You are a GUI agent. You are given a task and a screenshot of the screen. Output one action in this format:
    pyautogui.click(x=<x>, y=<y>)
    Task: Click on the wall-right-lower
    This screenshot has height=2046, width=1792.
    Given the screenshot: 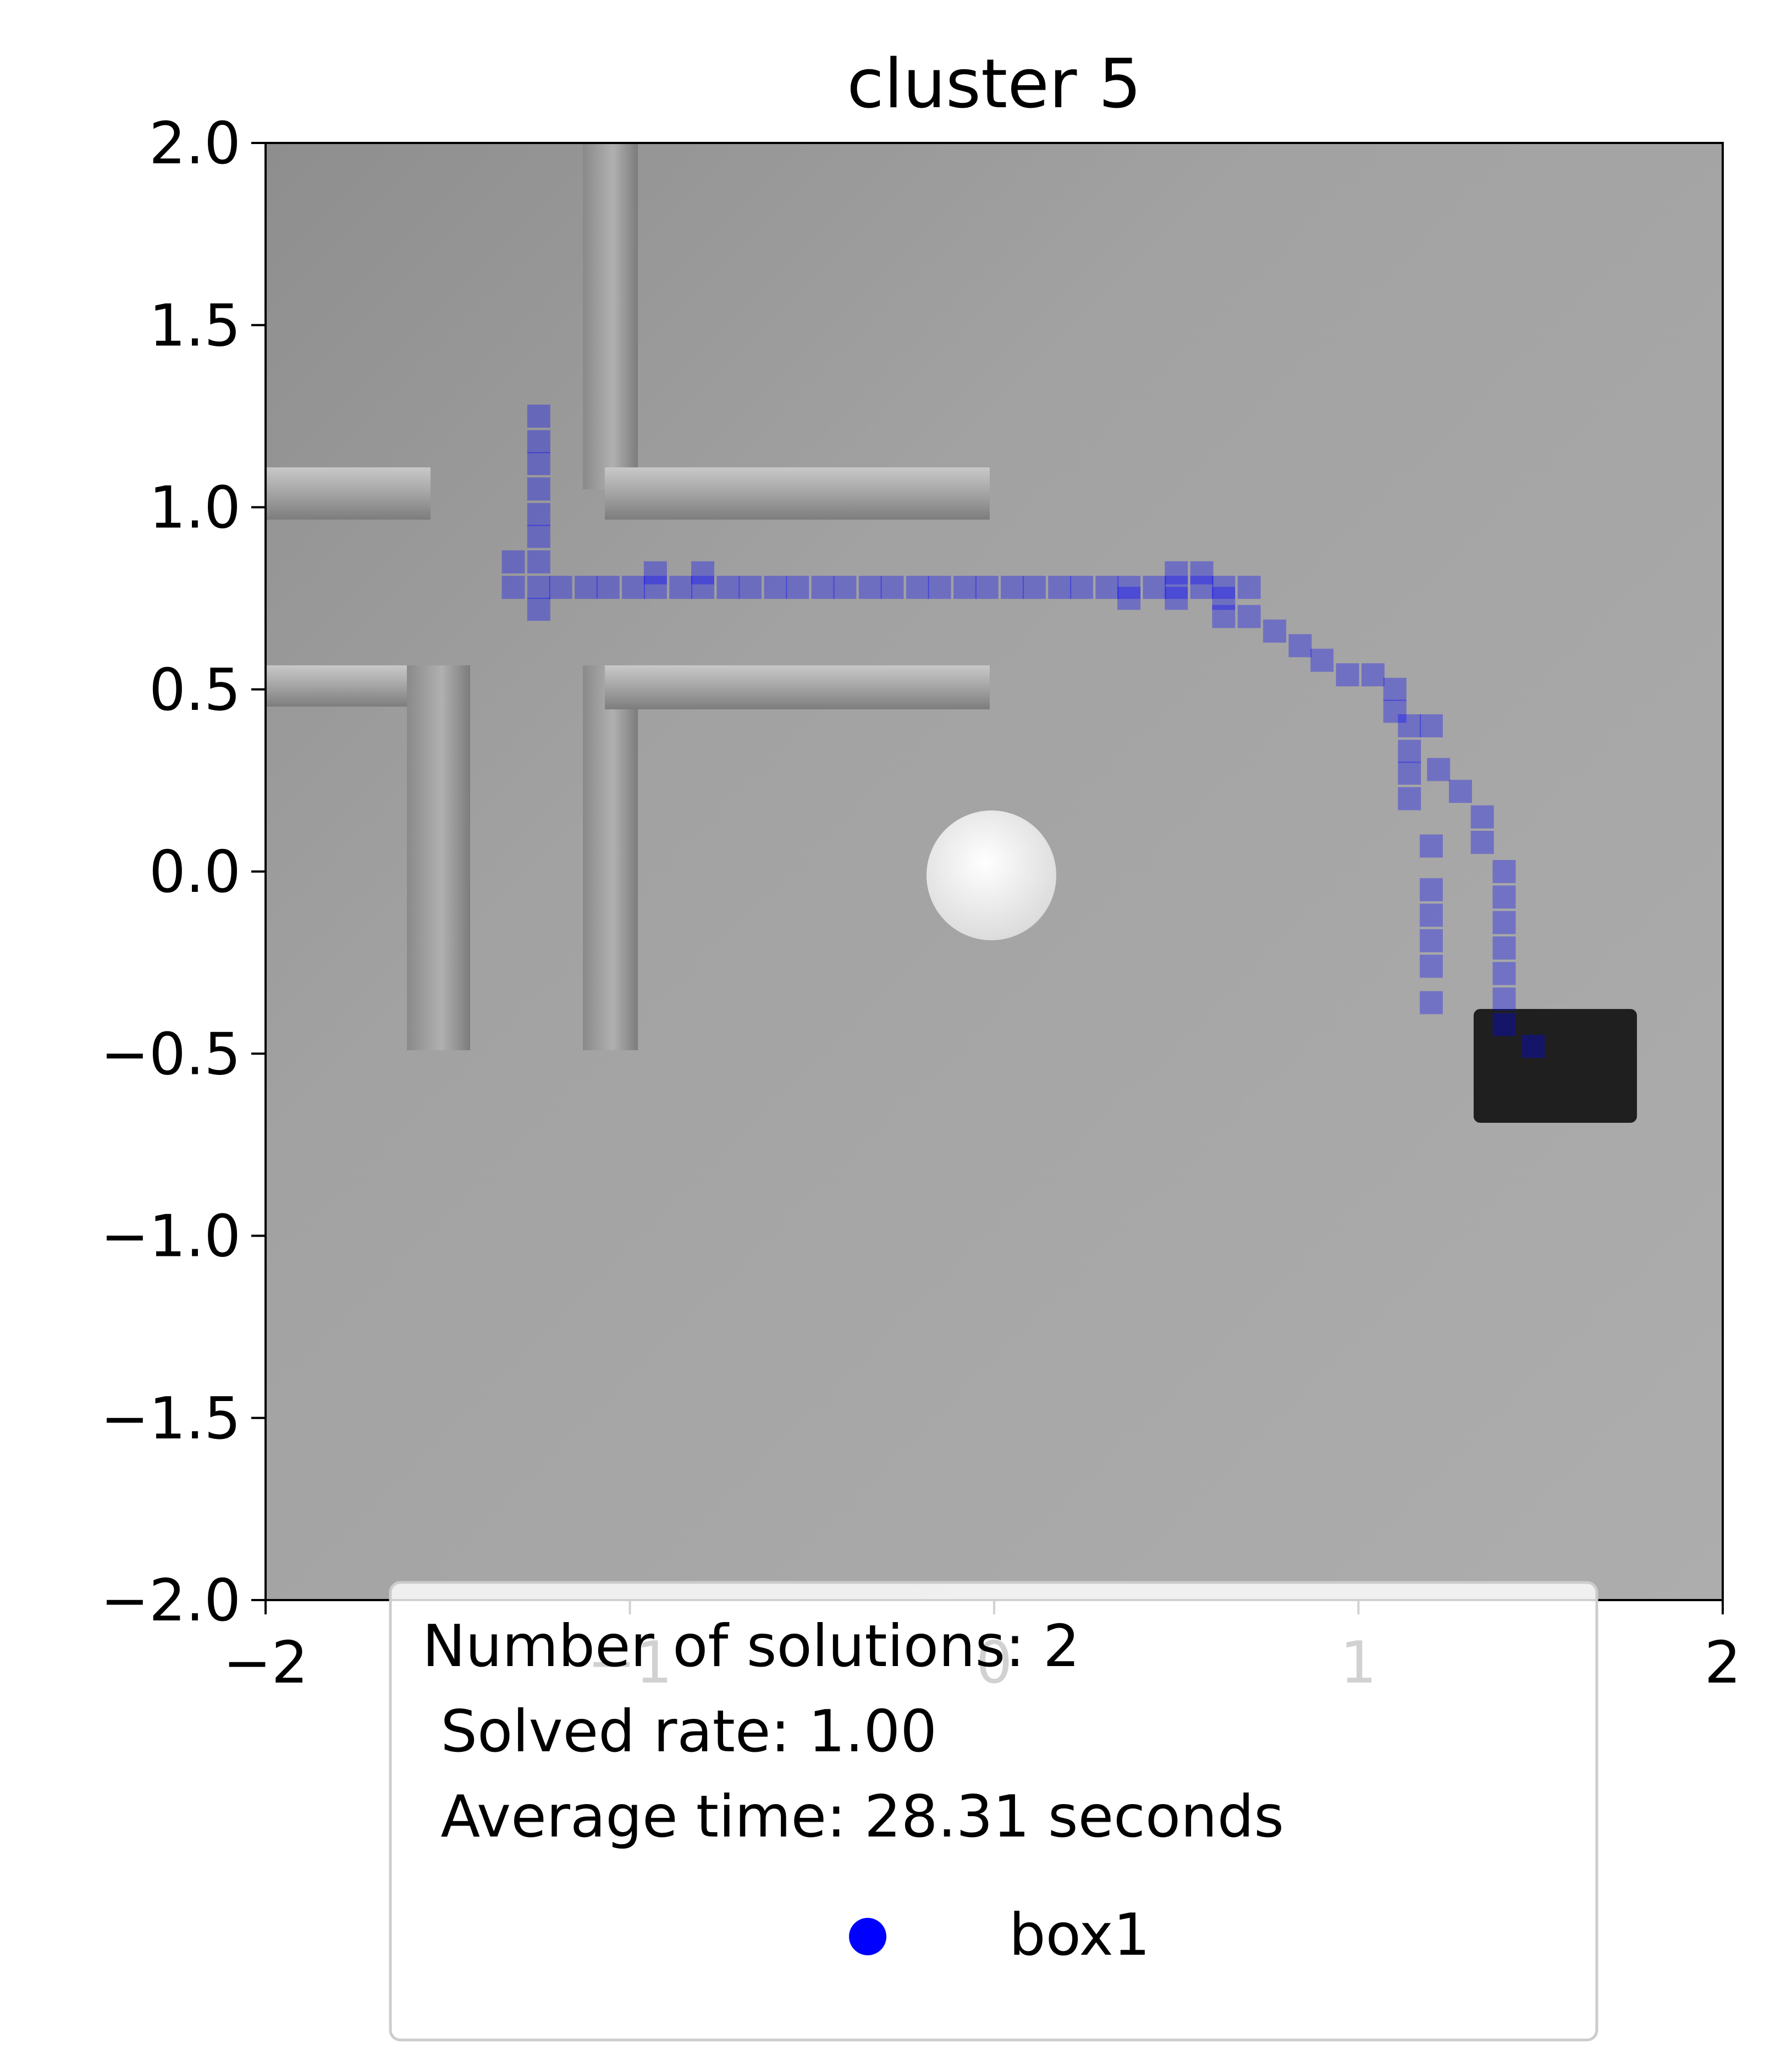 What is the action you would take?
    pyautogui.click(x=797, y=687)
    